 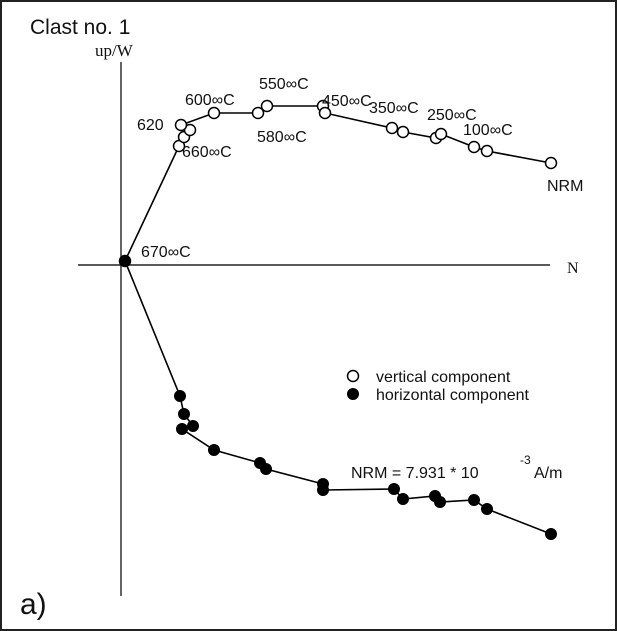 What do you see at coordinates (452, 115) in the screenshot?
I see `temperature-label-2: 250∞C` at bounding box center [452, 115].